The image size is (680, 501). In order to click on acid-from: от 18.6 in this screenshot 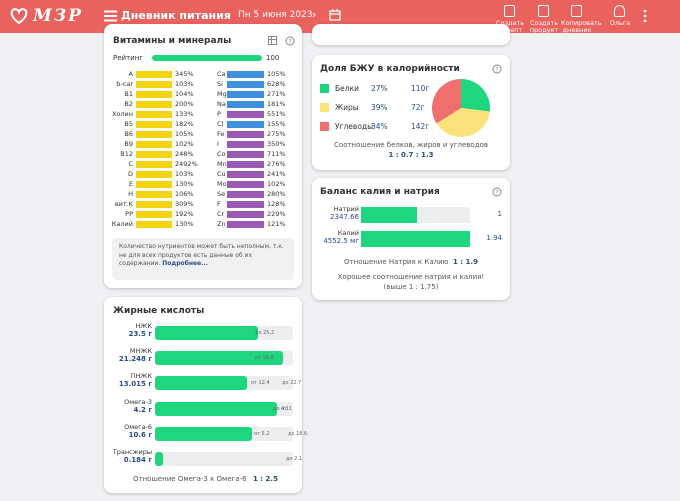, I will do `click(264, 358)`.